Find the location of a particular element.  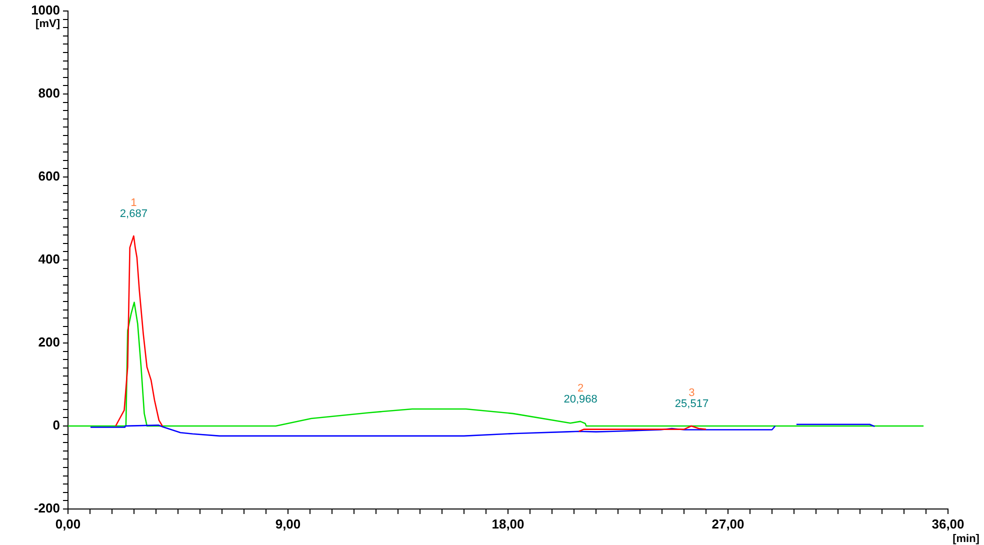

y-axis-title: [mV] is located at coordinates (48, 24).